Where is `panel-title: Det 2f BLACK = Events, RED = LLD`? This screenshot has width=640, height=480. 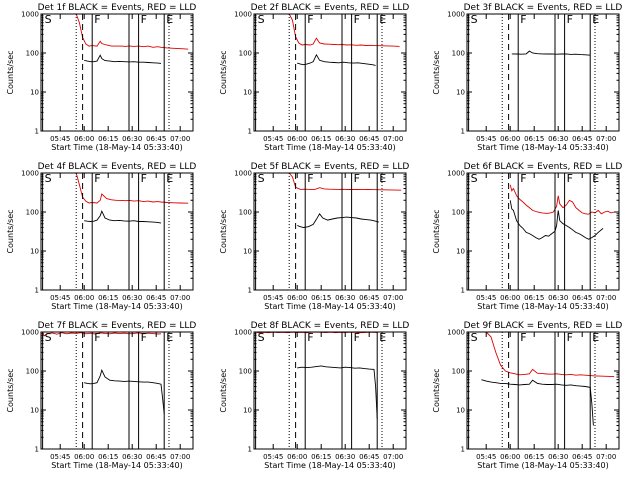
panel-title: Det 2f BLACK = Events, RED = LLD is located at coordinates (330, 8).